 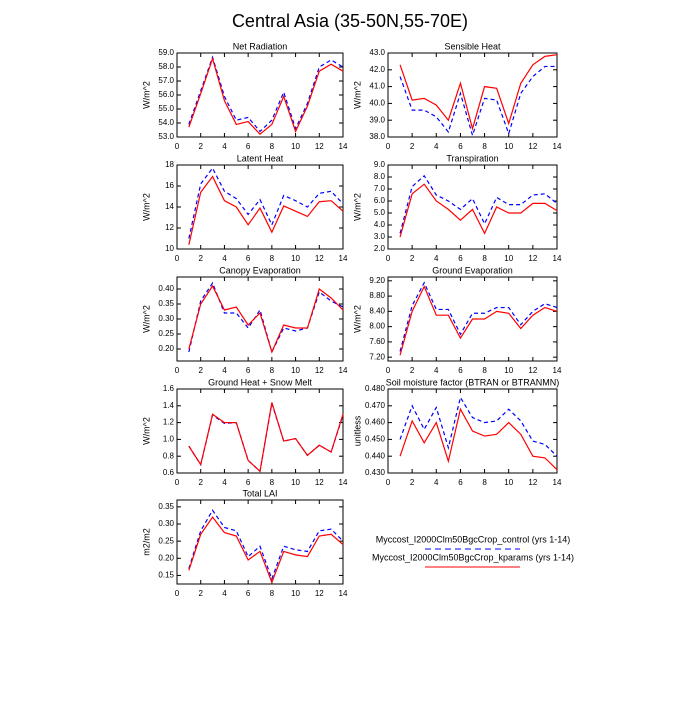 What do you see at coordinates (166, 575) in the screenshot?
I see `y-tick-label: 0.15` at bounding box center [166, 575].